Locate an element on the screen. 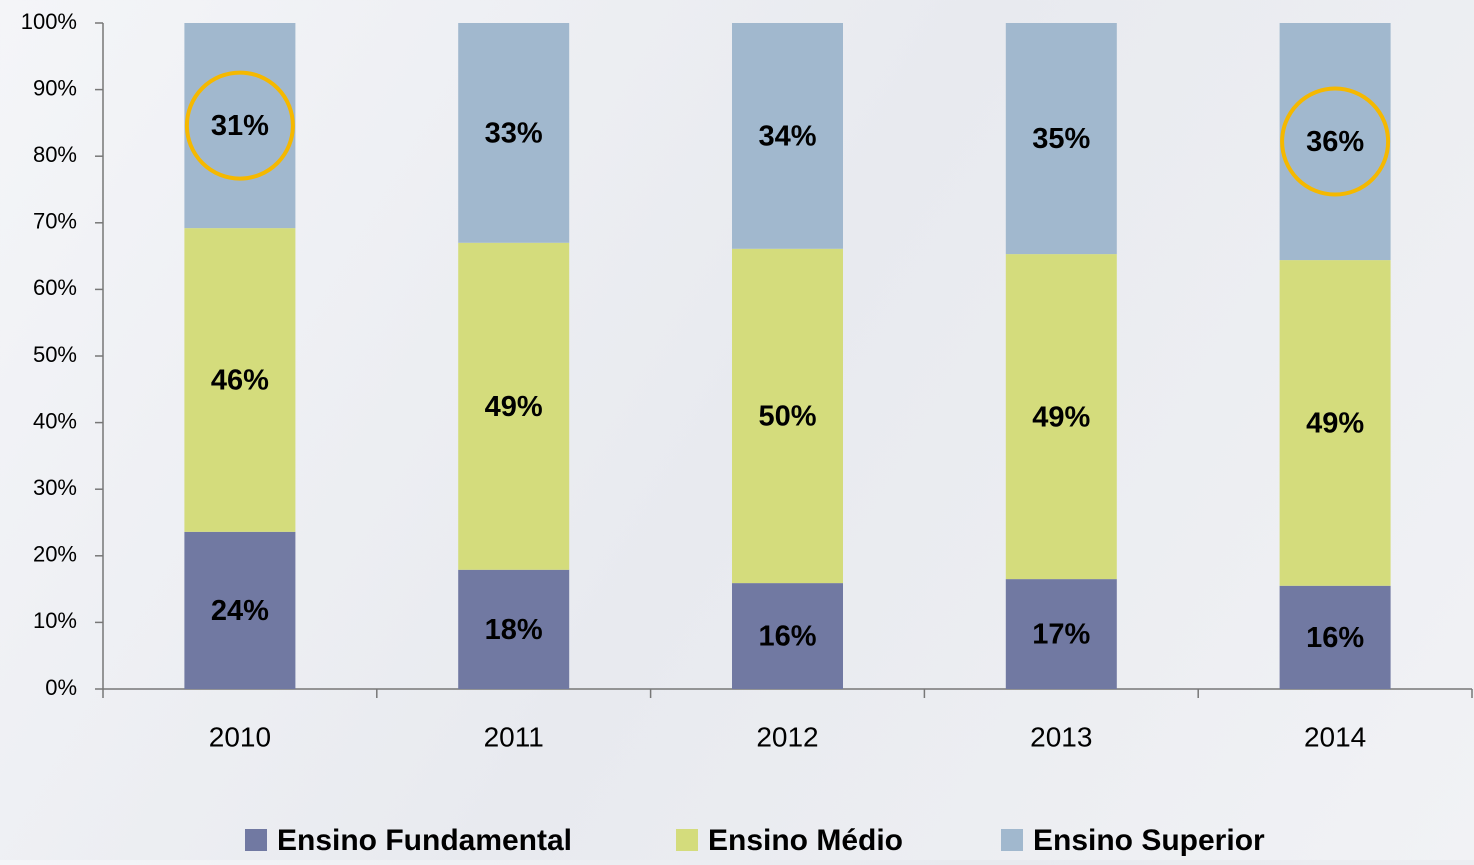 This screenshot has width=1474, height=865. data-label: 34% is located at coordinates (787, 137).